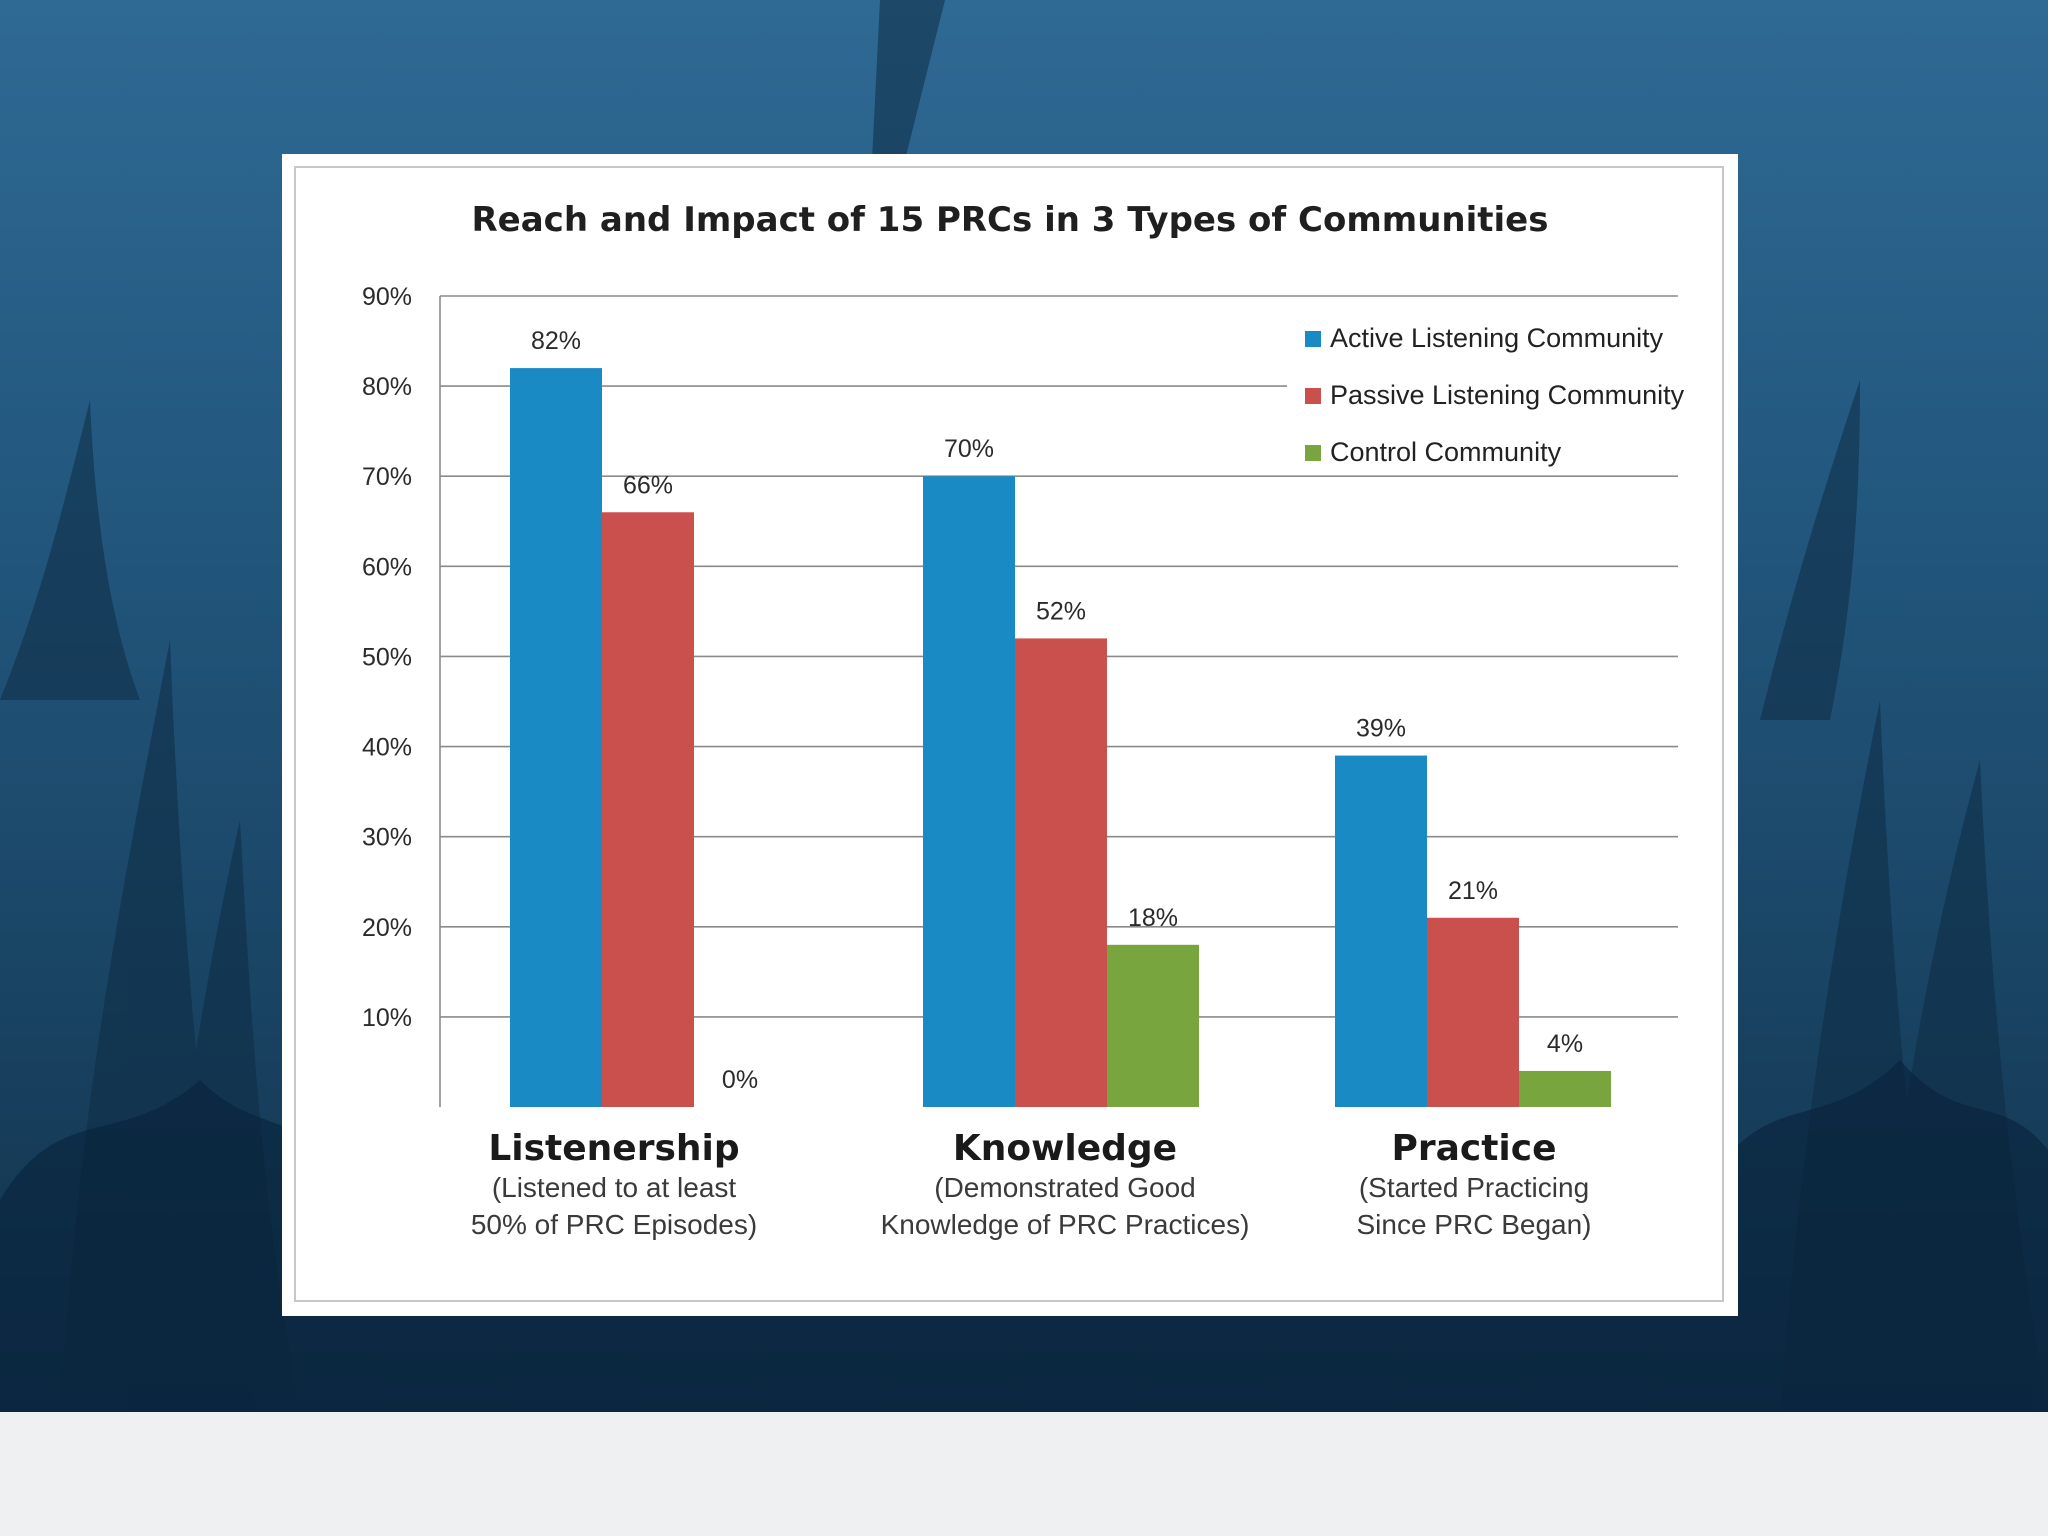 The height and width of the screenshot is (1536, 2048). Describe the element at coordinates (387, 477) in the screenshot. I see `y-tick-label: 70%` at that location.